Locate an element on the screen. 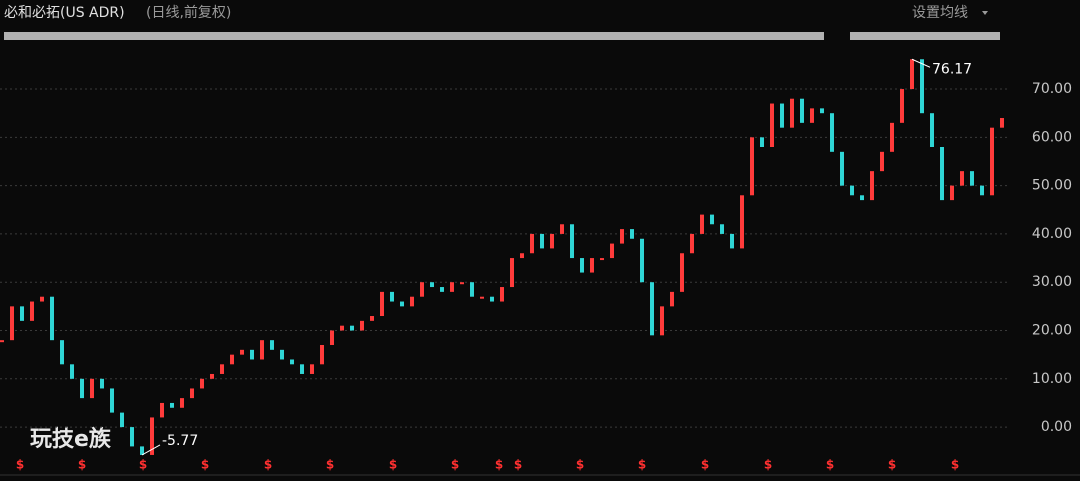 The image size is (1080, 481). watermark: 玩技e族 is located at coordinates (71, 439).